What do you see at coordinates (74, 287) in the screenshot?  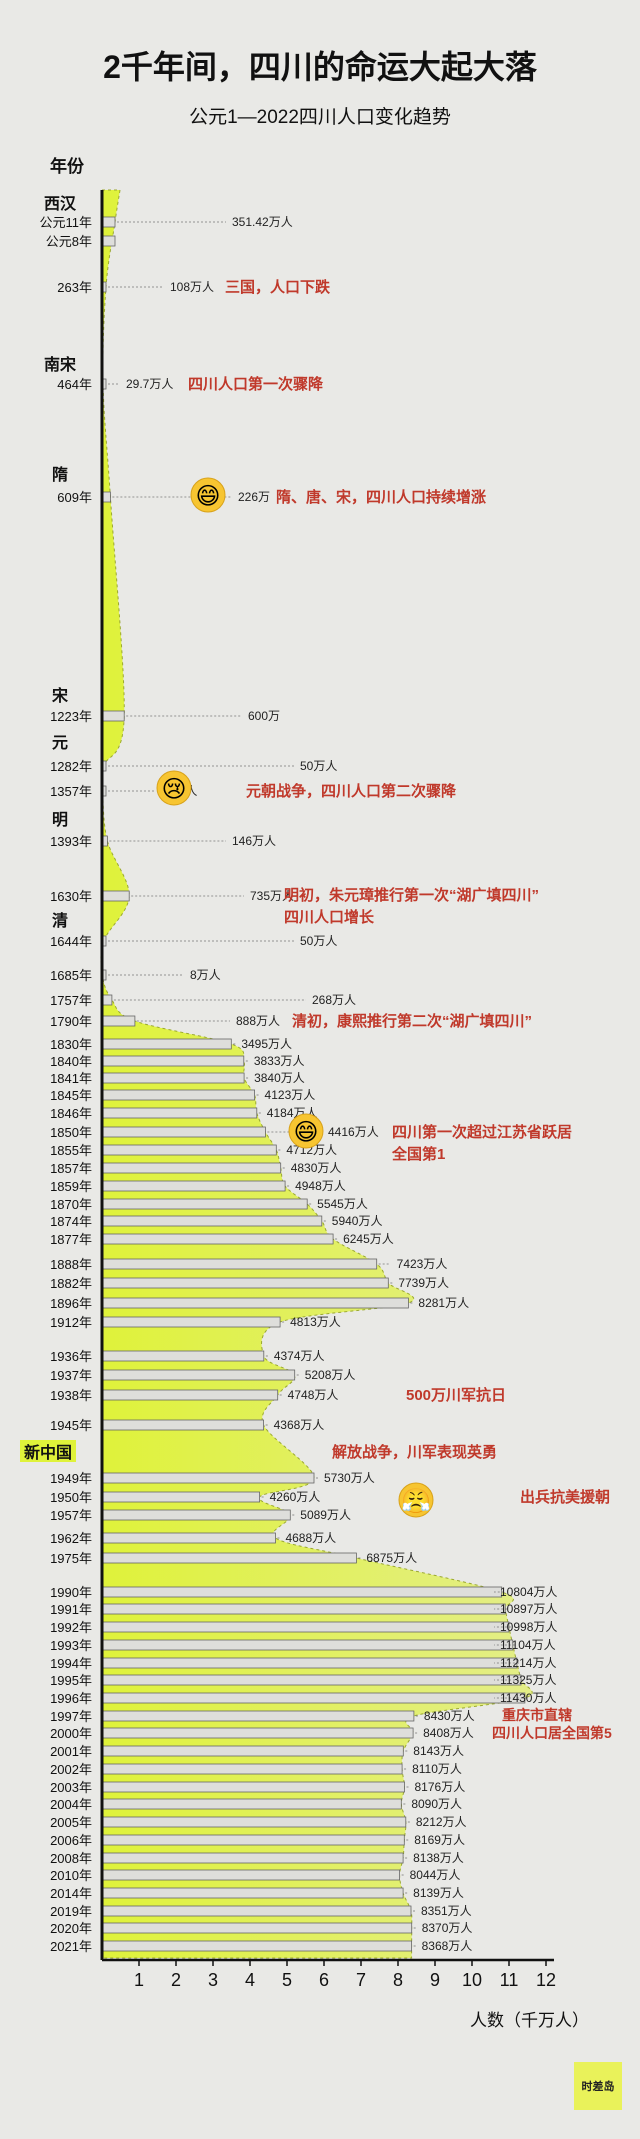 I see `category-label: 263年` at bounding box center [74, 287].